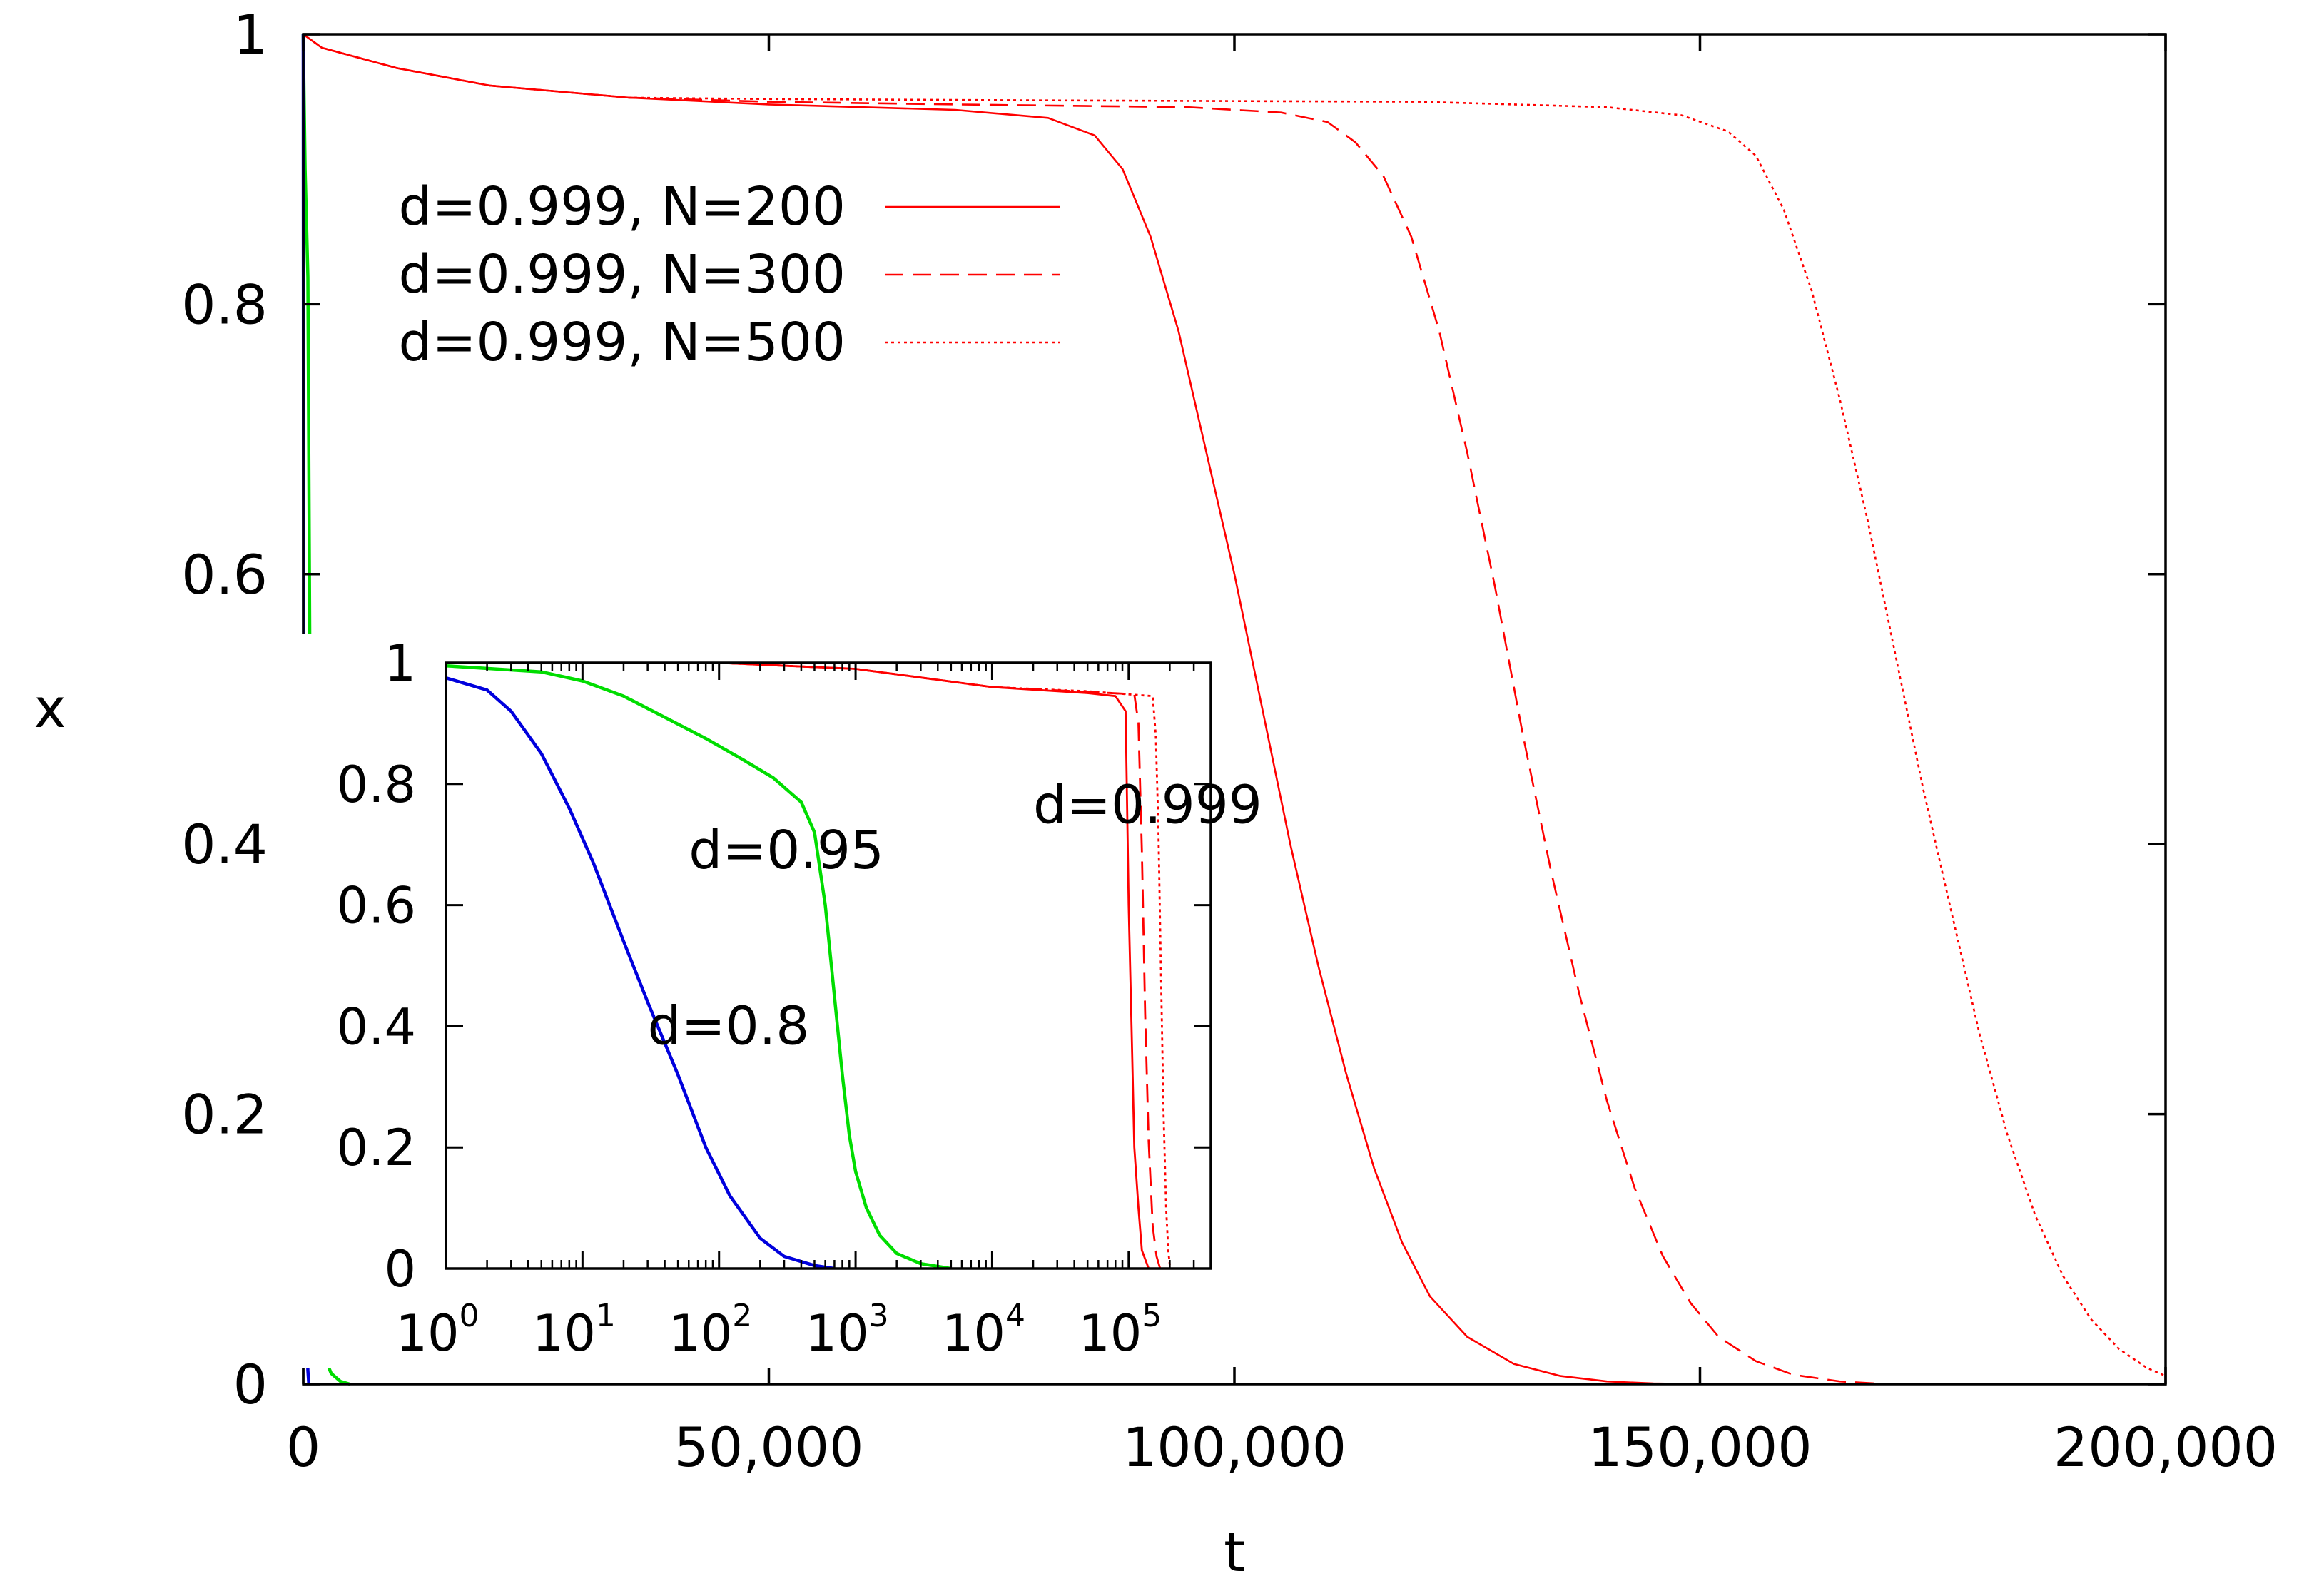 The image size is (2304, 1596). I want to click on legend-label: d=0.999, N=300, so click(622, 274).